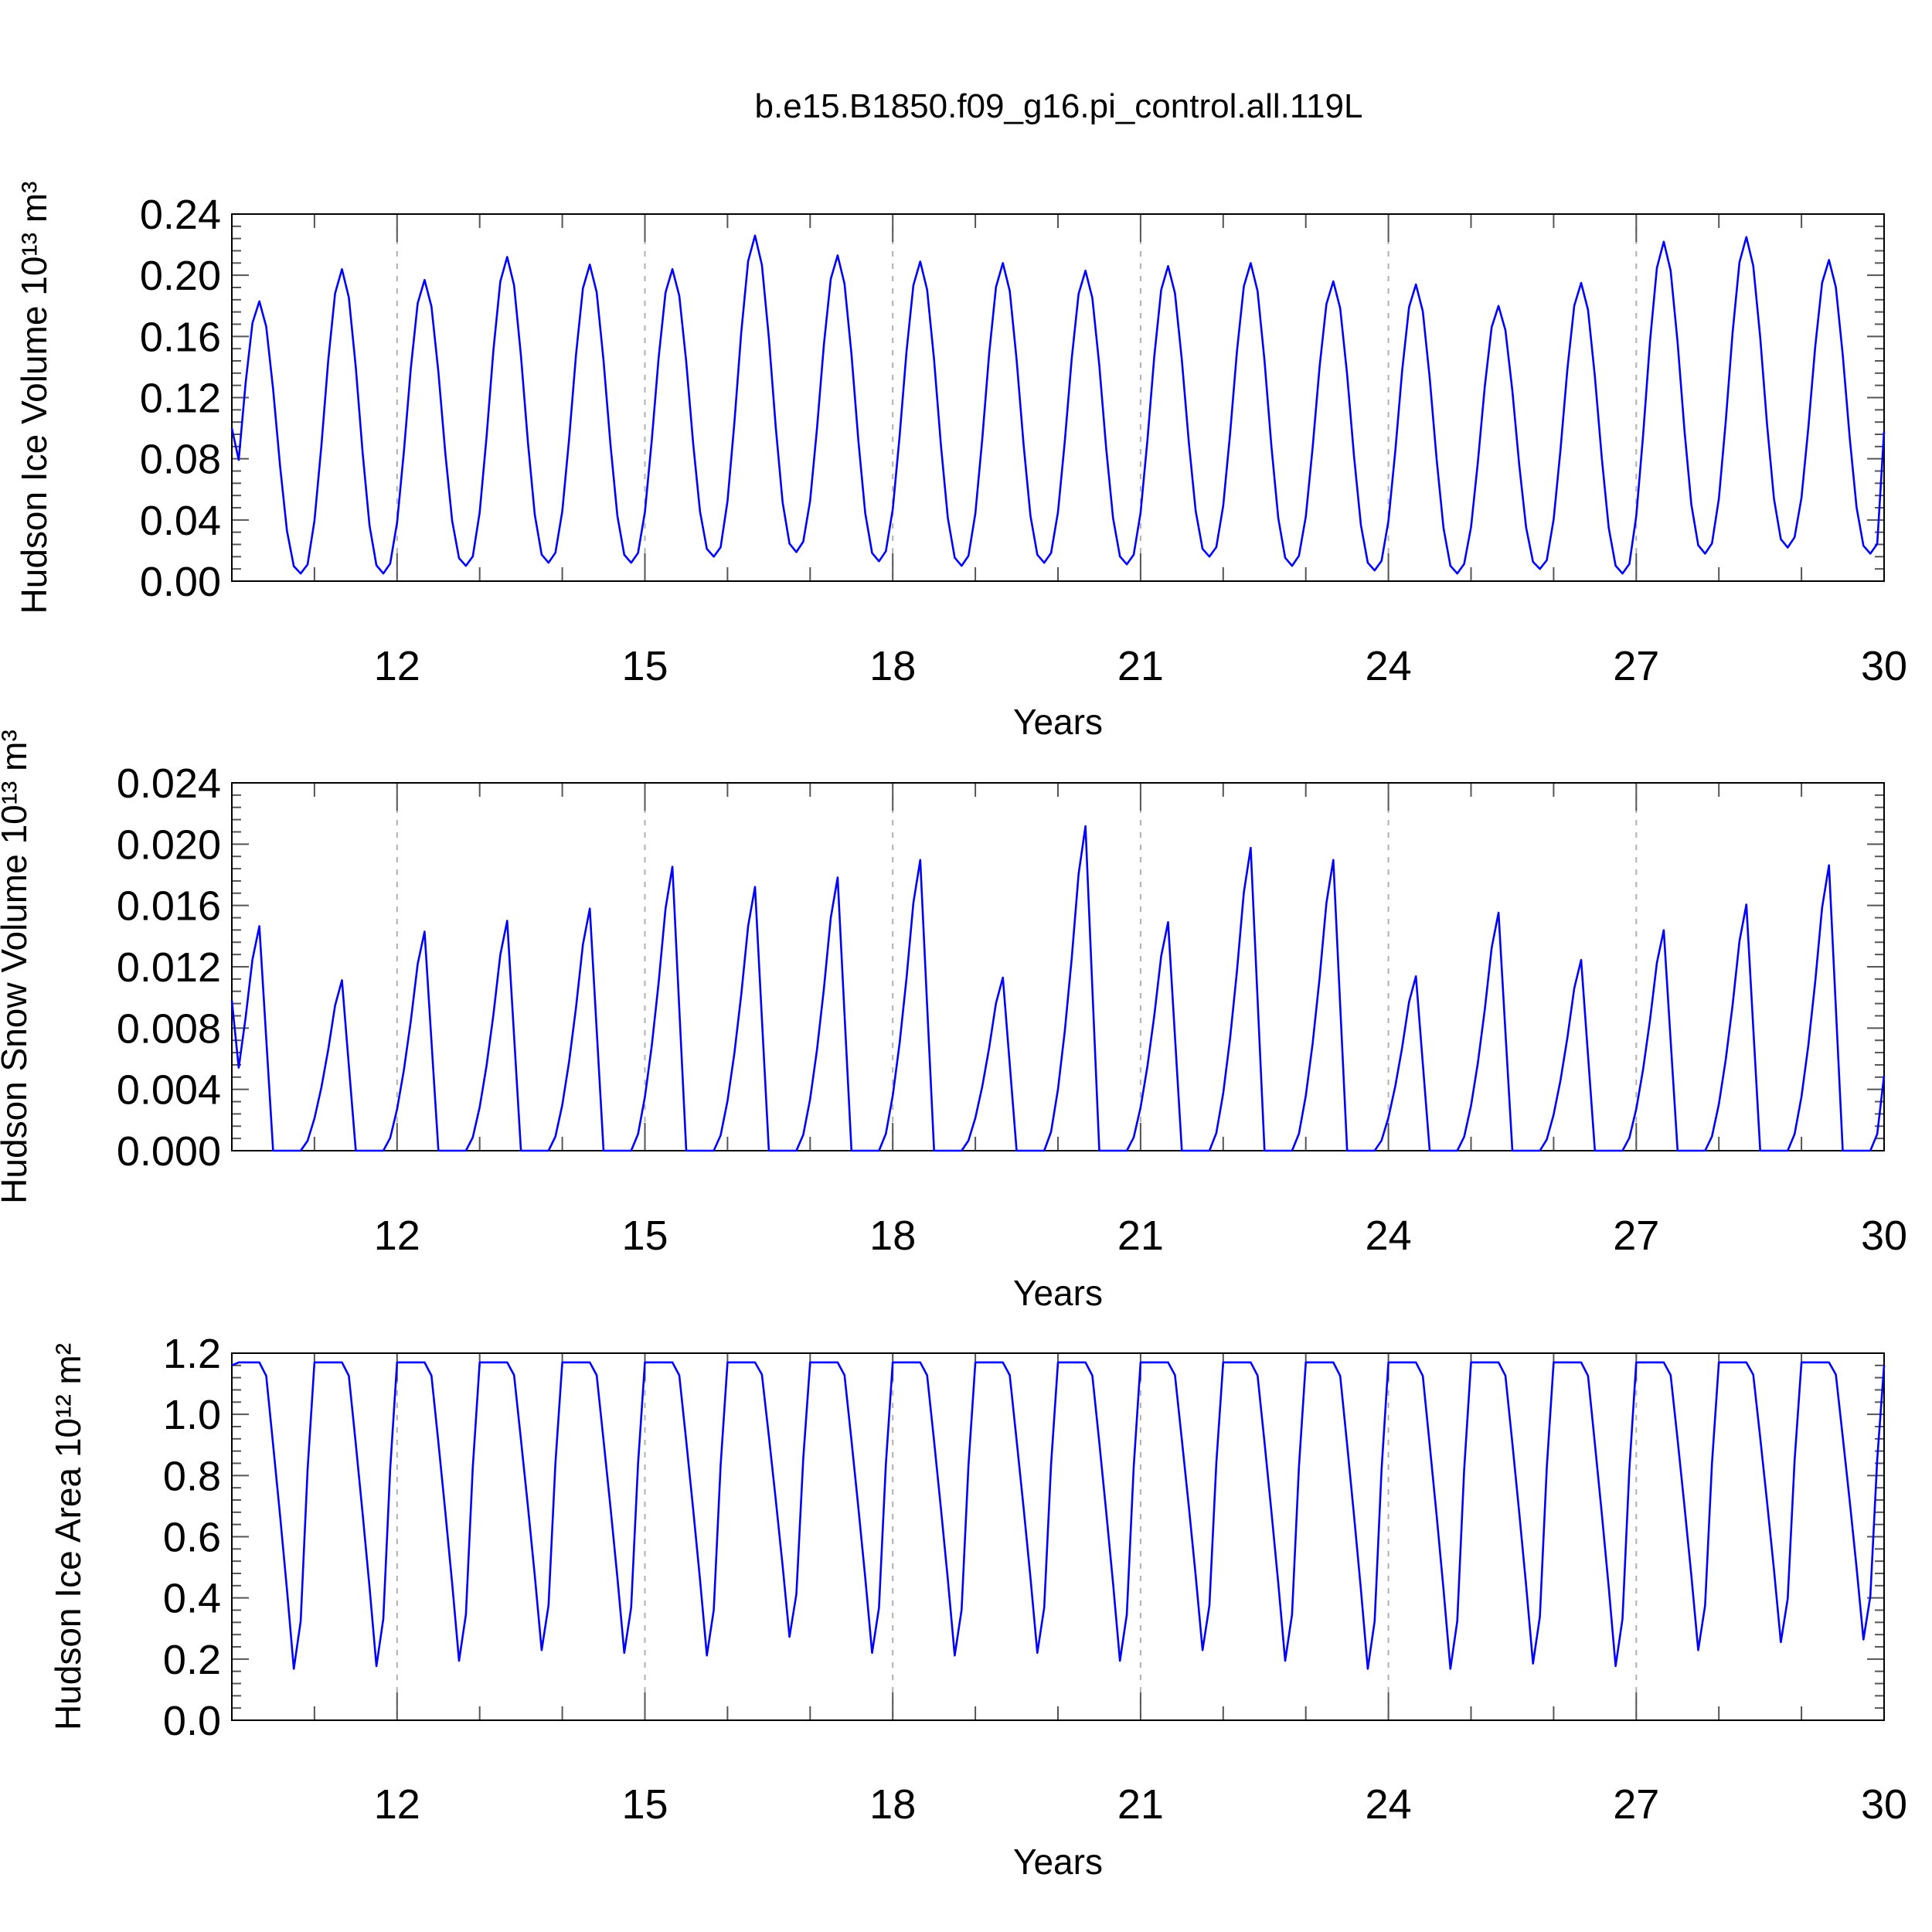 The height and width of the screenshot is (1932, 1932). I want to click on y-tick-label: 0.24, so click(181, 215).